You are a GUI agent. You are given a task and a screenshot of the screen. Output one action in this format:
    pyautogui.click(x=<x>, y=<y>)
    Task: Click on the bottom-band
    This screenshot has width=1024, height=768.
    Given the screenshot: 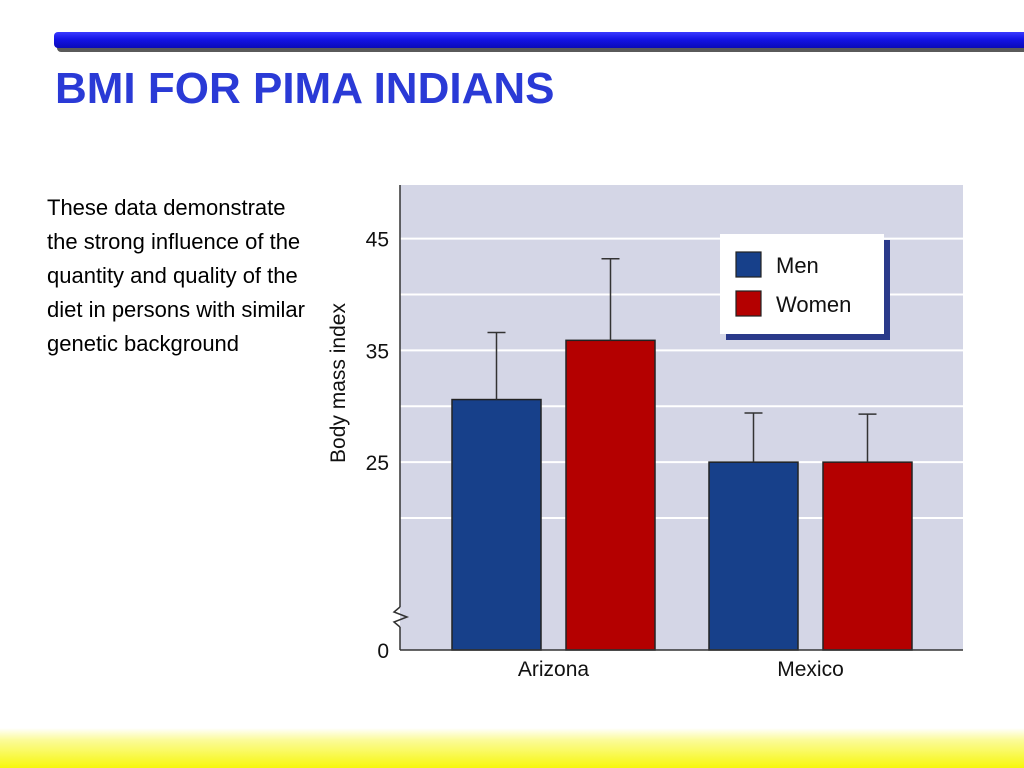 What is the action you would take?
    pyautogui.click(x=512, y=748)
    